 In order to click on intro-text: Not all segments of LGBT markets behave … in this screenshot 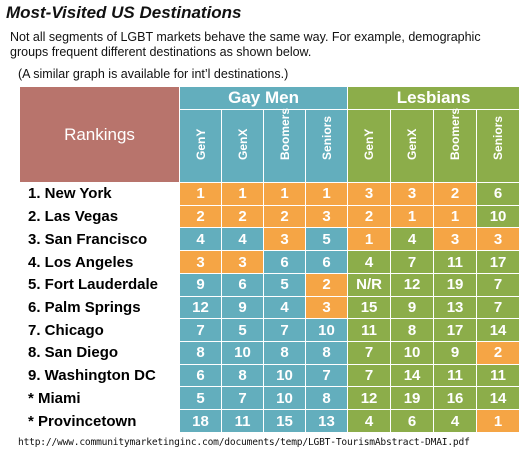, I will do `click(245, 44)`.